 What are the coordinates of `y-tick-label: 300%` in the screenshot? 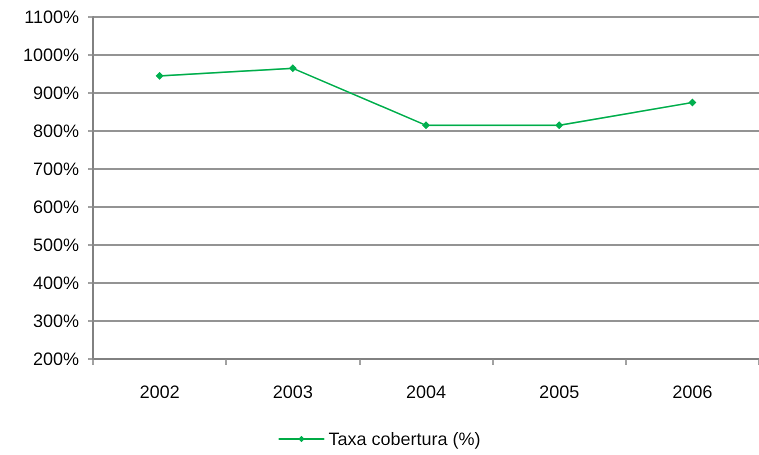 It's located at (55, 321).